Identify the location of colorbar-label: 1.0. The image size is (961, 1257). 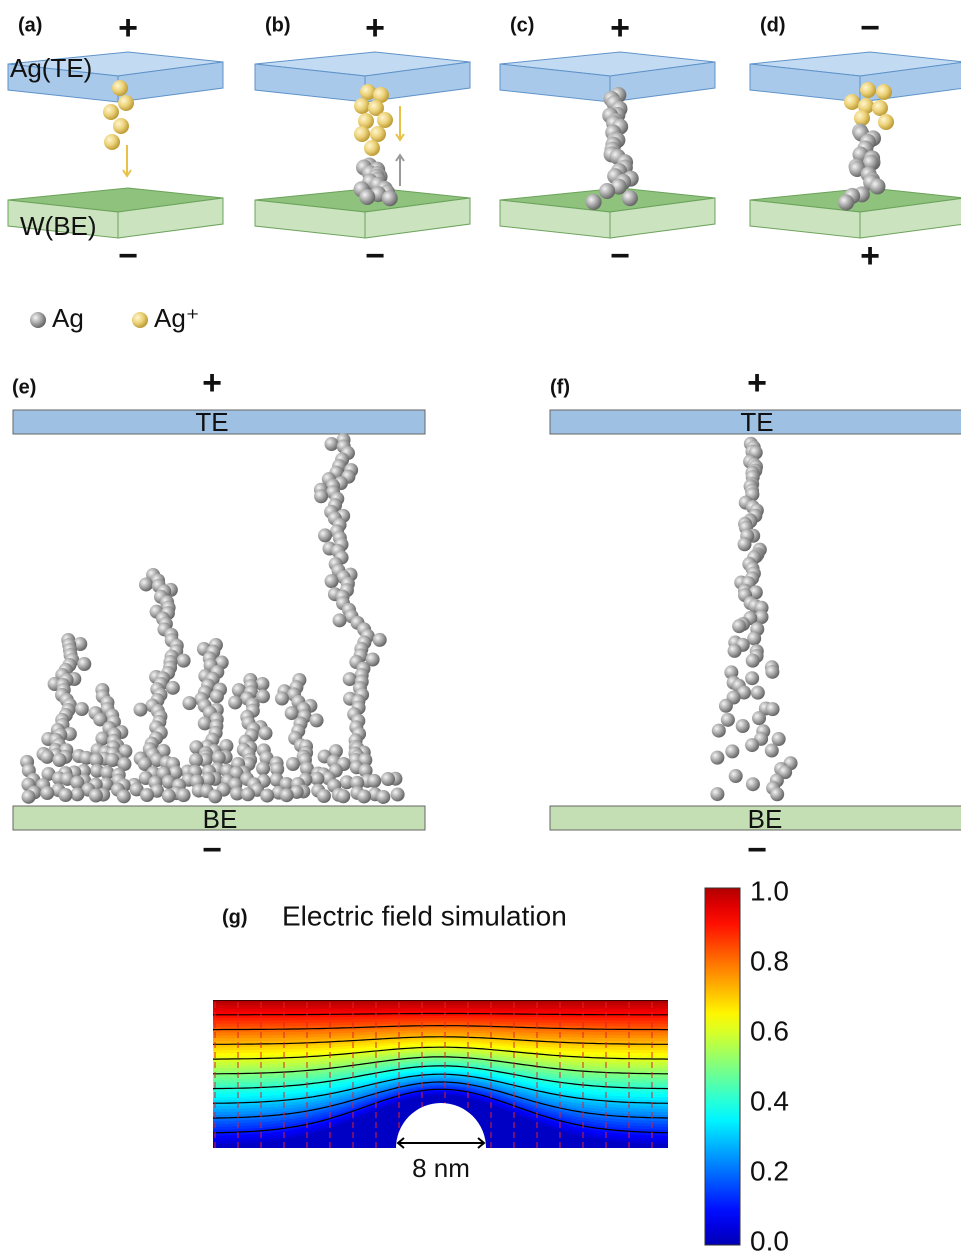
(769, 890).